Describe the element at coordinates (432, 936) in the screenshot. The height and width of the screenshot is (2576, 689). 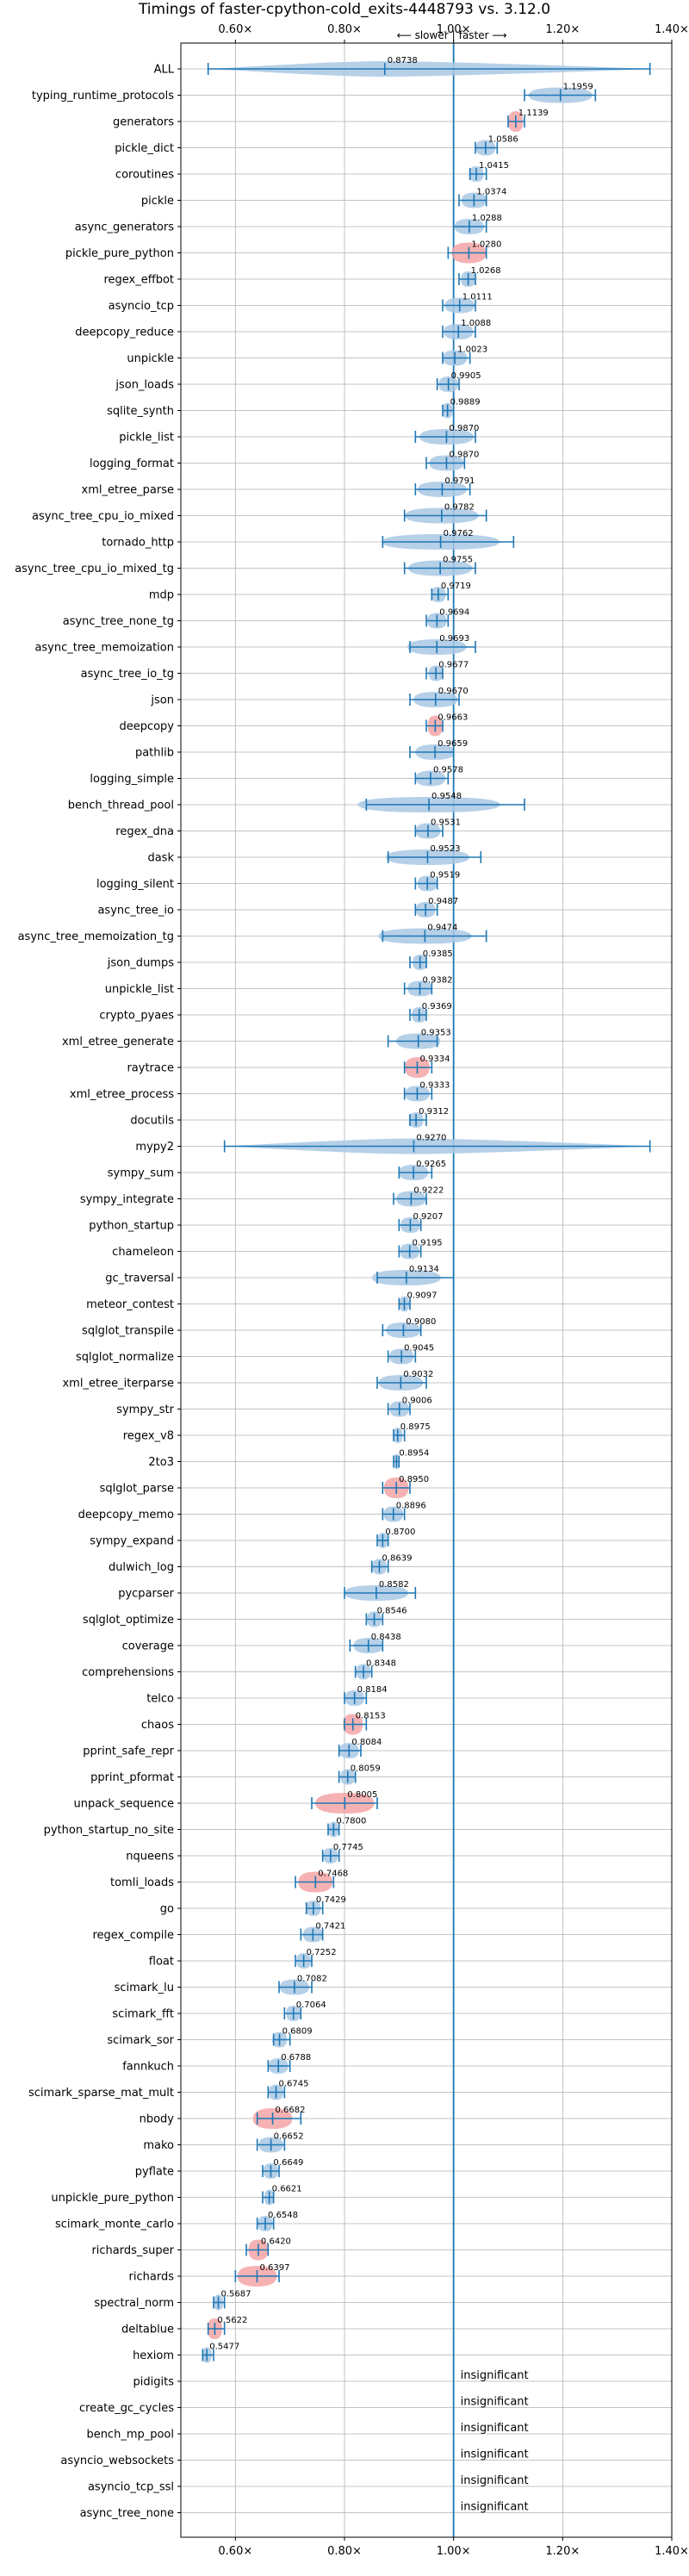
I see `violin-async_tree_memoization_tg` at that location.